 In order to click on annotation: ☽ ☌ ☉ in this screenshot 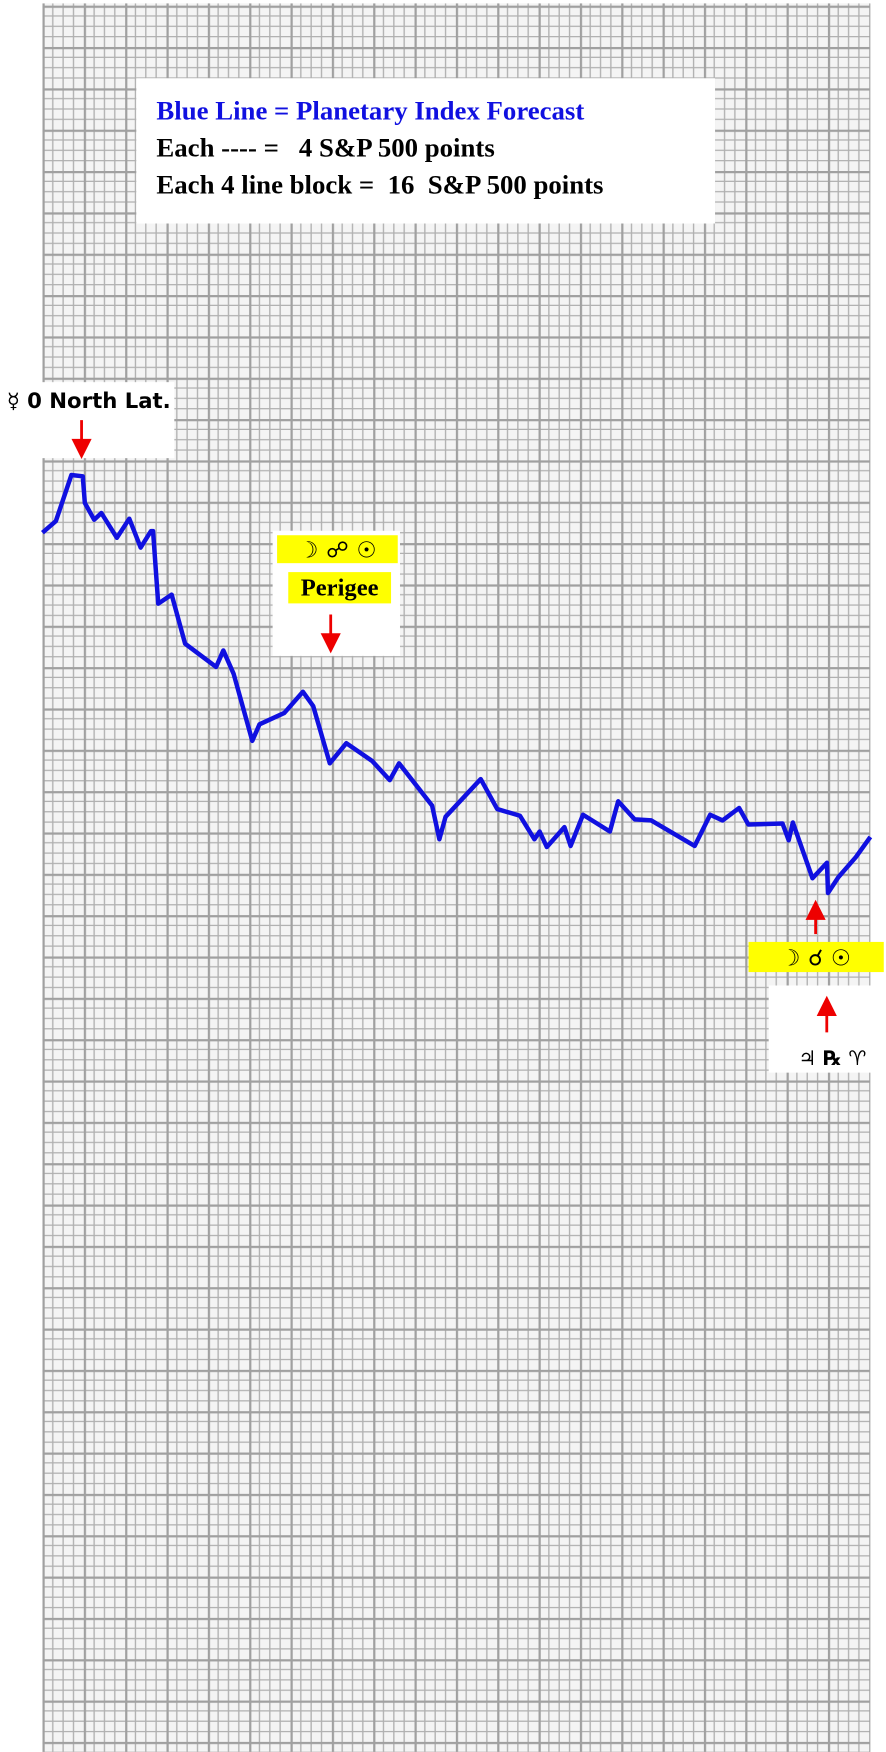, I will do `click(815, 958)`.